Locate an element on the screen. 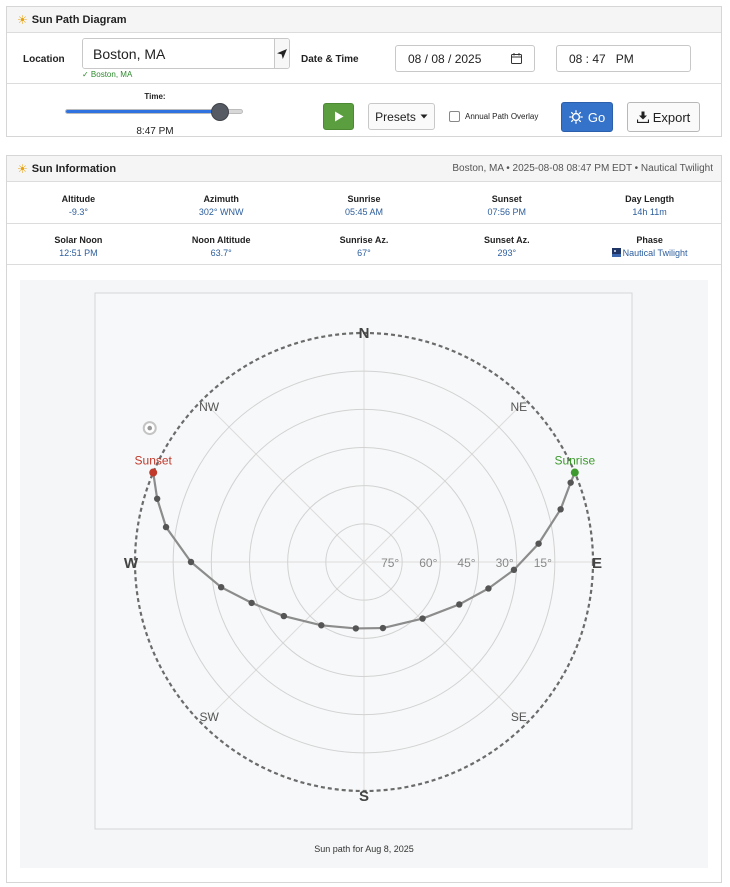 This screenshot has width=730, height=887. time-slider-group: Time: 8:47 PM is located at coordinates (155, 114).